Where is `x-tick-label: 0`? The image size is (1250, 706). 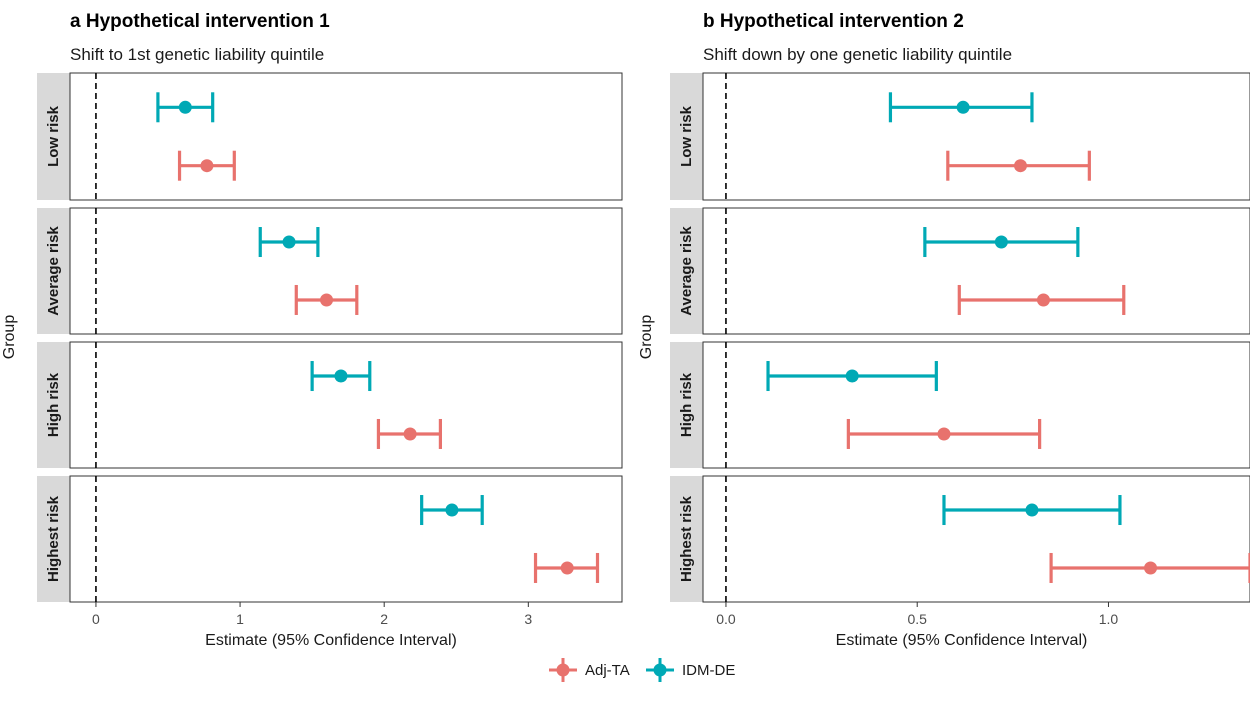 x-tick-label: 0 is located at coordinates (96, 619).